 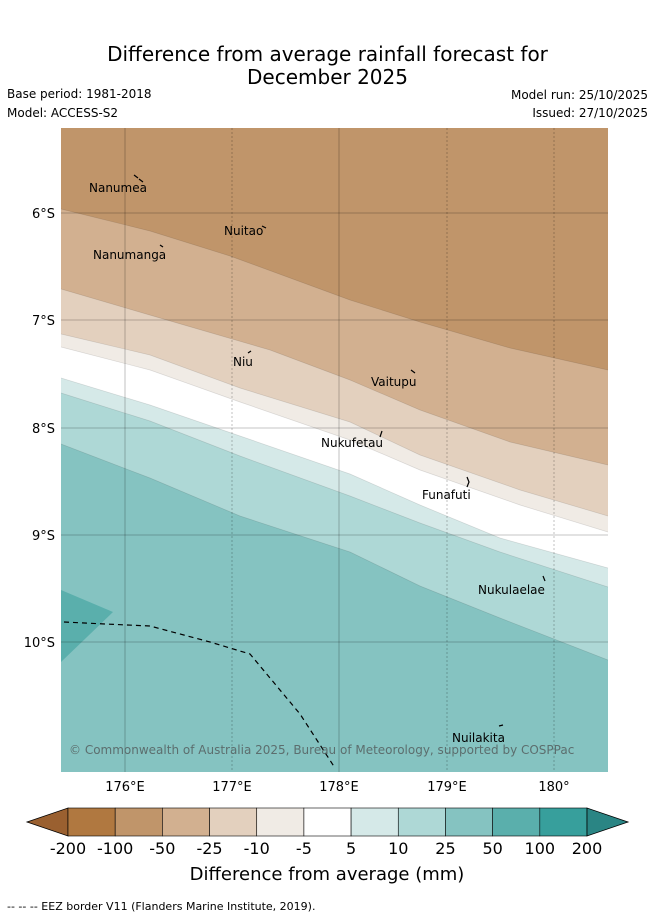 I want to click on island-nuitao-shape, so click(x=264, y=227).